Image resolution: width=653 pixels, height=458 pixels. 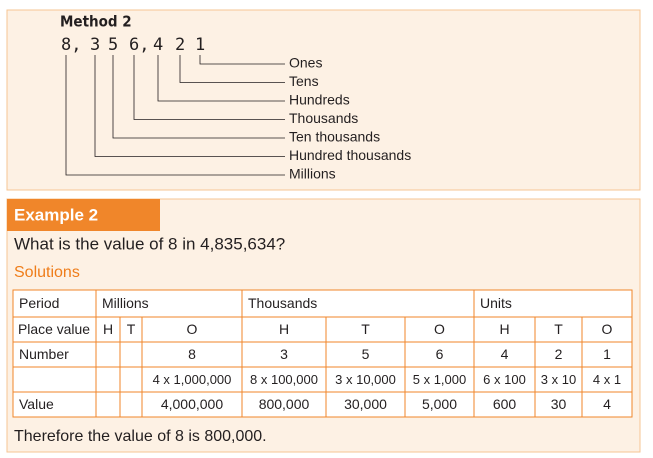 What do you see at coordinates (113, 45) in the screenshot?
I see `digit: 5` at bounding box center [113, 45].